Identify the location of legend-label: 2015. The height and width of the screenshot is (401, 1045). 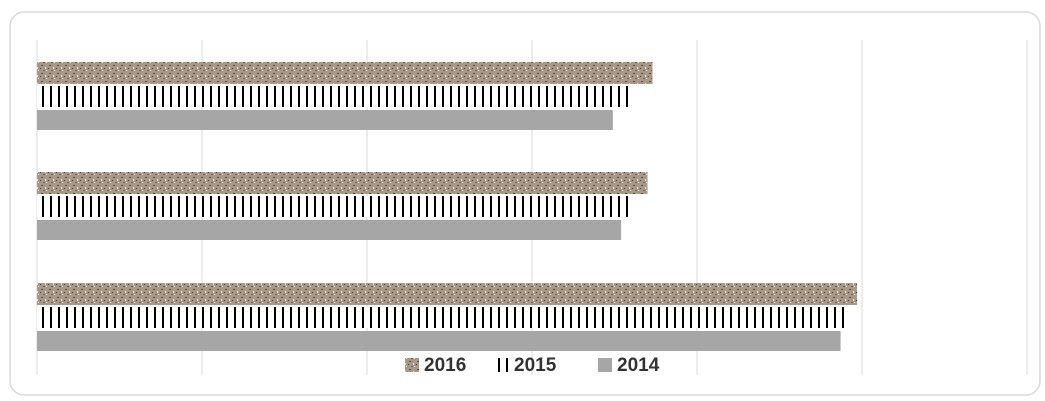
(535, 365).